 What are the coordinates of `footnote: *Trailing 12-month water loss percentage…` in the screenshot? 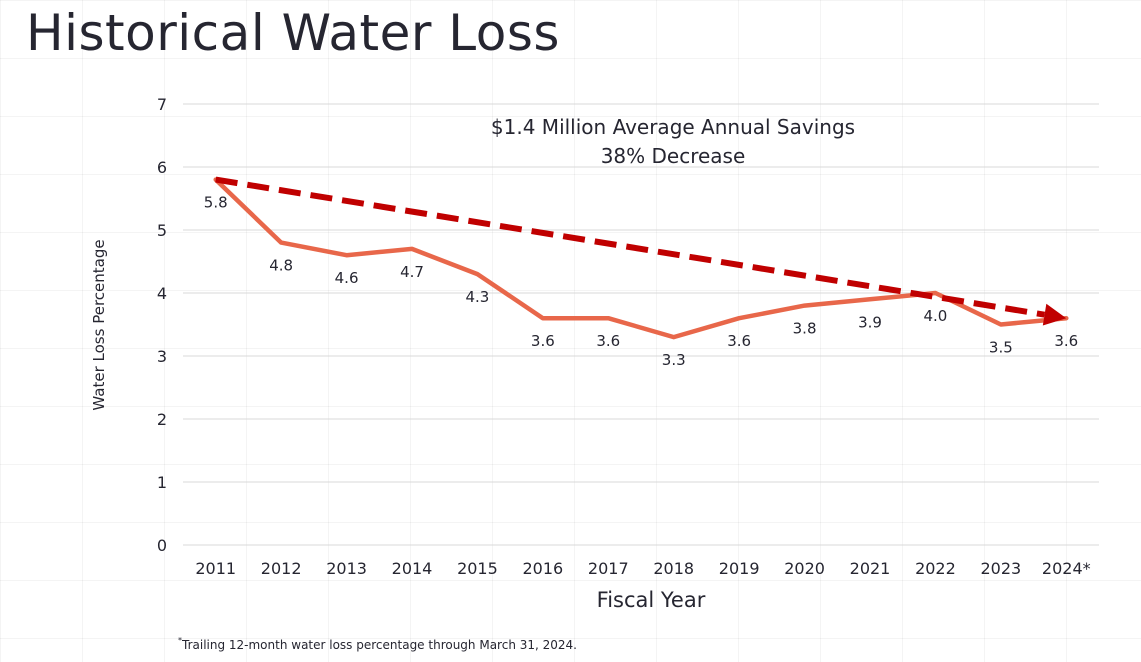 It's located at (377, 644).